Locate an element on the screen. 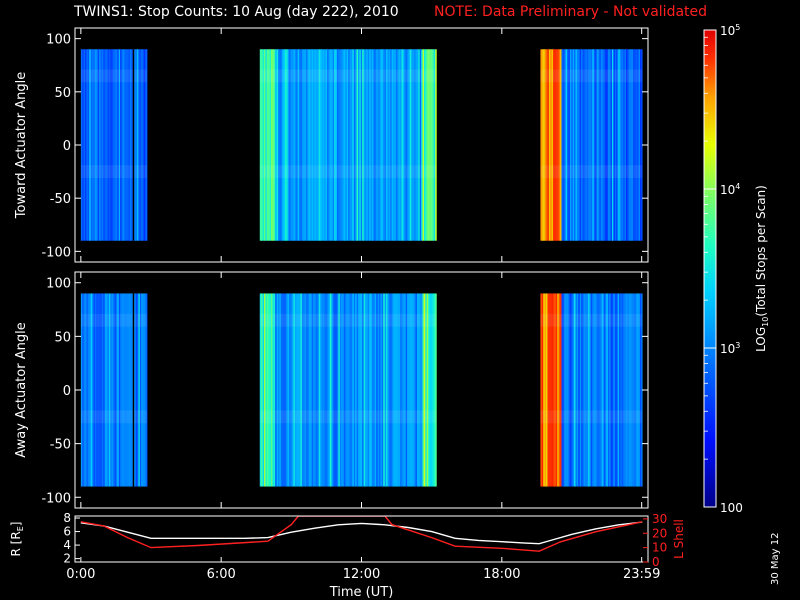 This screenshot has width=800, height=600. y-tick-label: 100 is located at coordinates (58, 40).